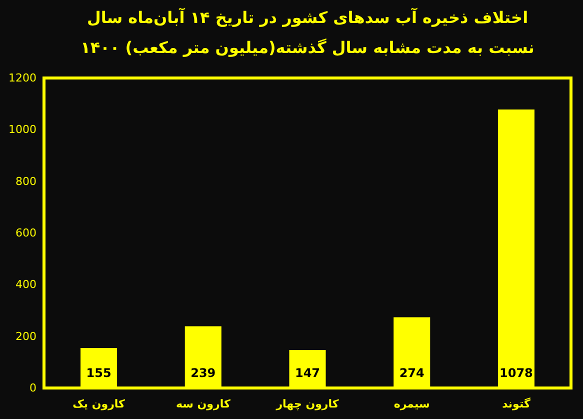 This screenshot has height=419, width=583. Describe the element at coordinates (99, 404) in the screenshot. I see `x-tick-label: کارون یک` at that location.